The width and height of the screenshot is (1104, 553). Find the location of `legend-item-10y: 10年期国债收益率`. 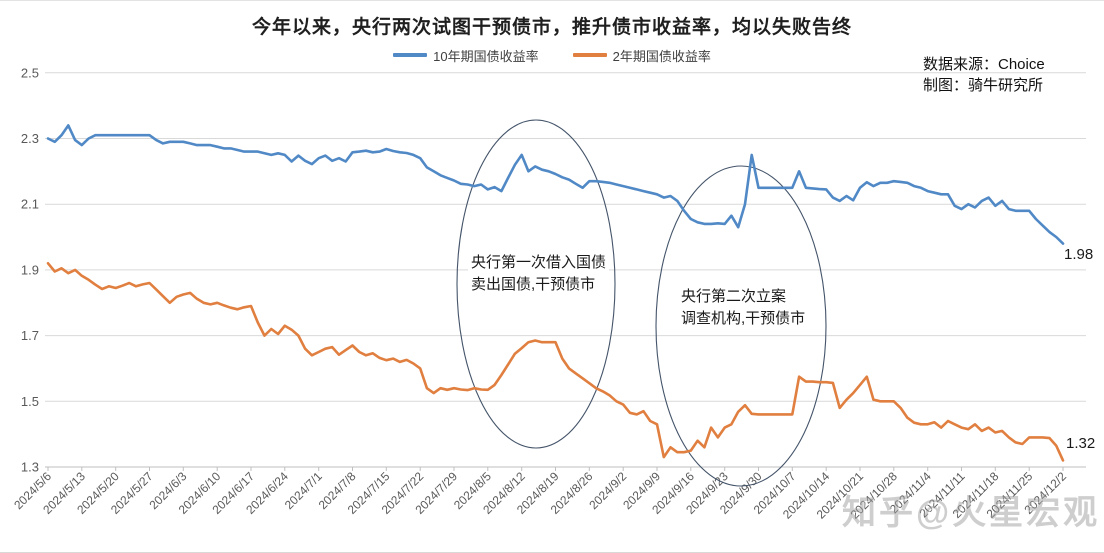

legend-item-10y: 10年期国债收益率 is located at coordinates (466, 55).